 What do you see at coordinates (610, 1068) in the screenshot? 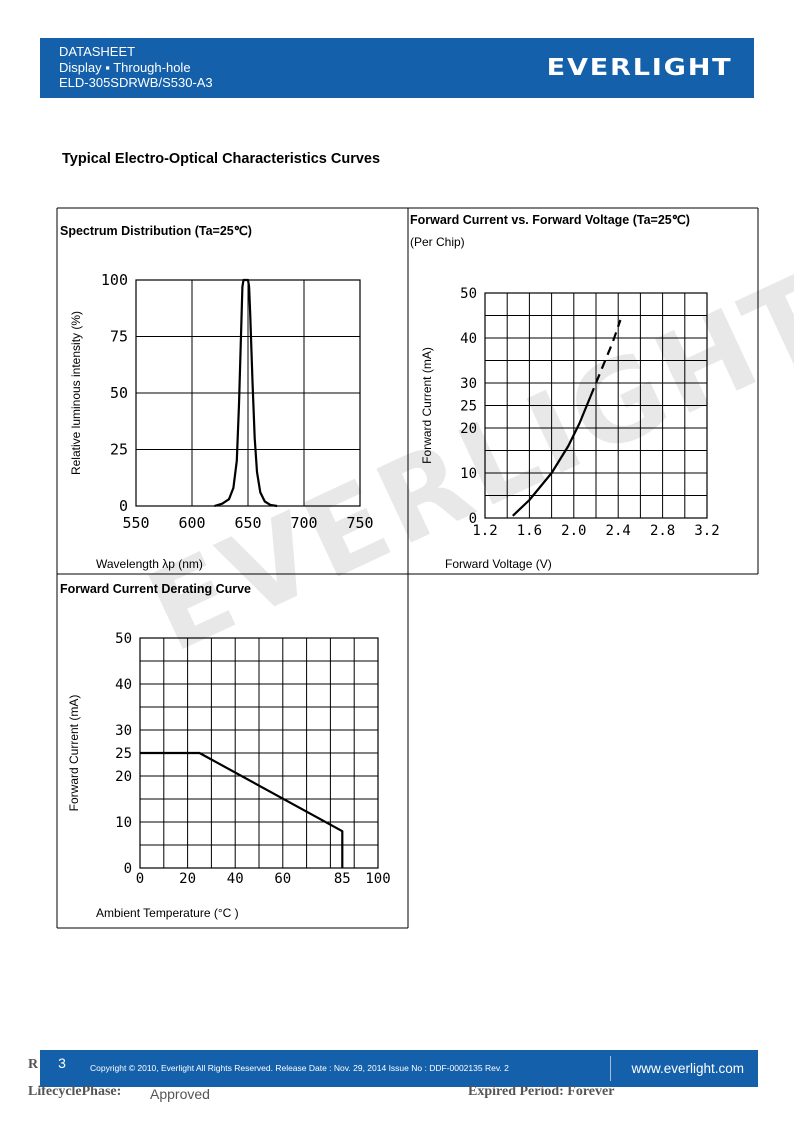
I see `footer-divider` at bounding box center [610, 1068].